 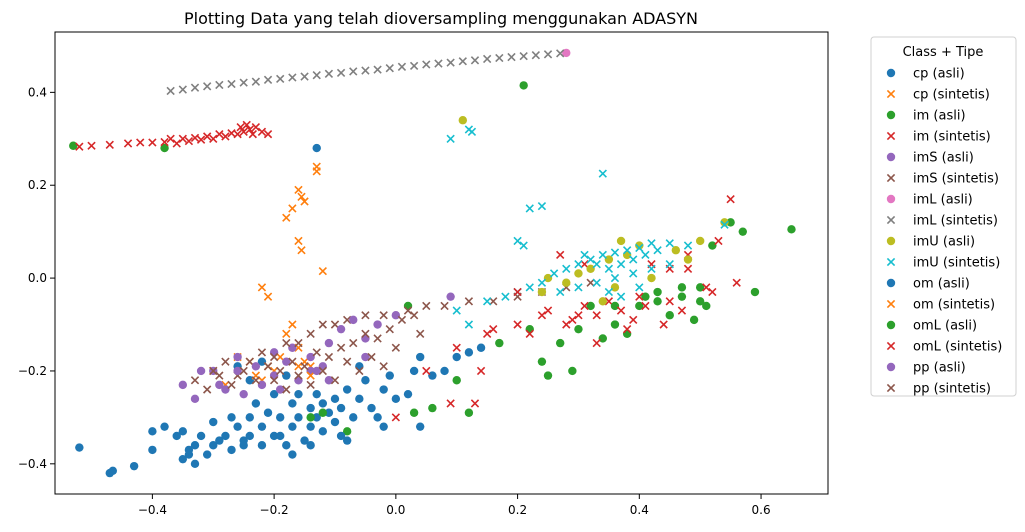 What do you see at coordinates (761, 510) in the screenshot?
I see `x-tick-label: 0.6` at bounding box center [761, 510].